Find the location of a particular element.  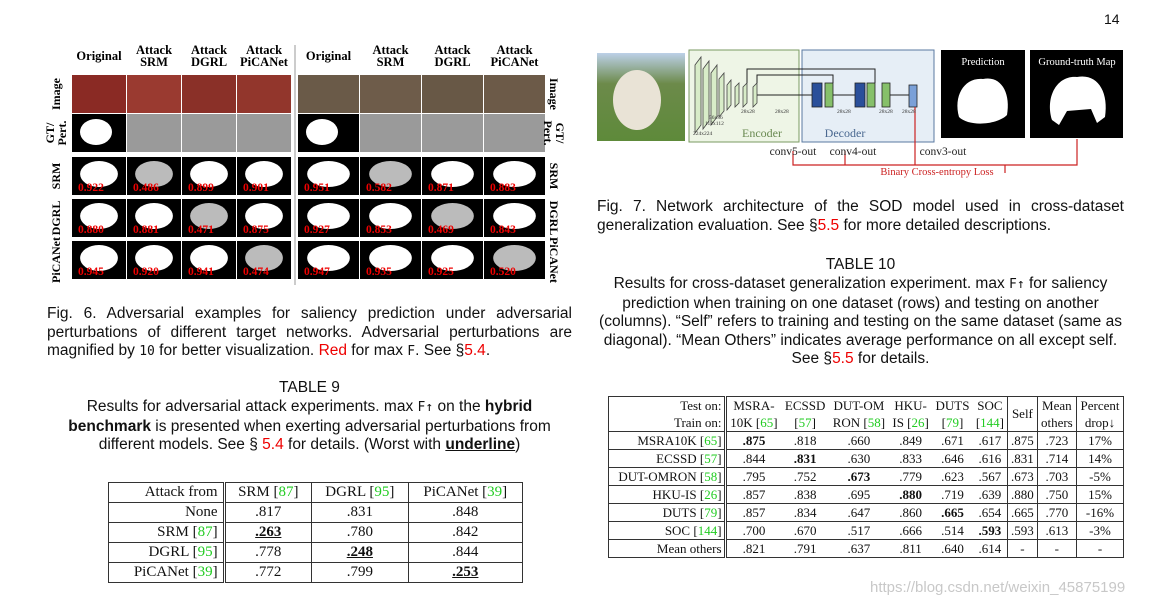

cell: .834 is located at coordinates (805, 512).